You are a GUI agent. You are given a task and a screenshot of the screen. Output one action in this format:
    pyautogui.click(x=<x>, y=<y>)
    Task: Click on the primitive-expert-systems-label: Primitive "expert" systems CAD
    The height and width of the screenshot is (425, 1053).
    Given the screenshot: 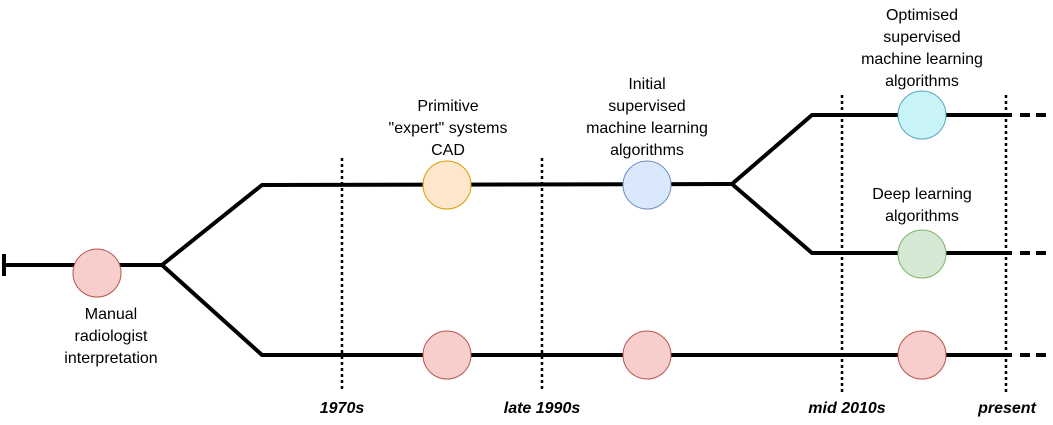 What is the action you would take?
    pyautogui.click(x=448, y=128)
    